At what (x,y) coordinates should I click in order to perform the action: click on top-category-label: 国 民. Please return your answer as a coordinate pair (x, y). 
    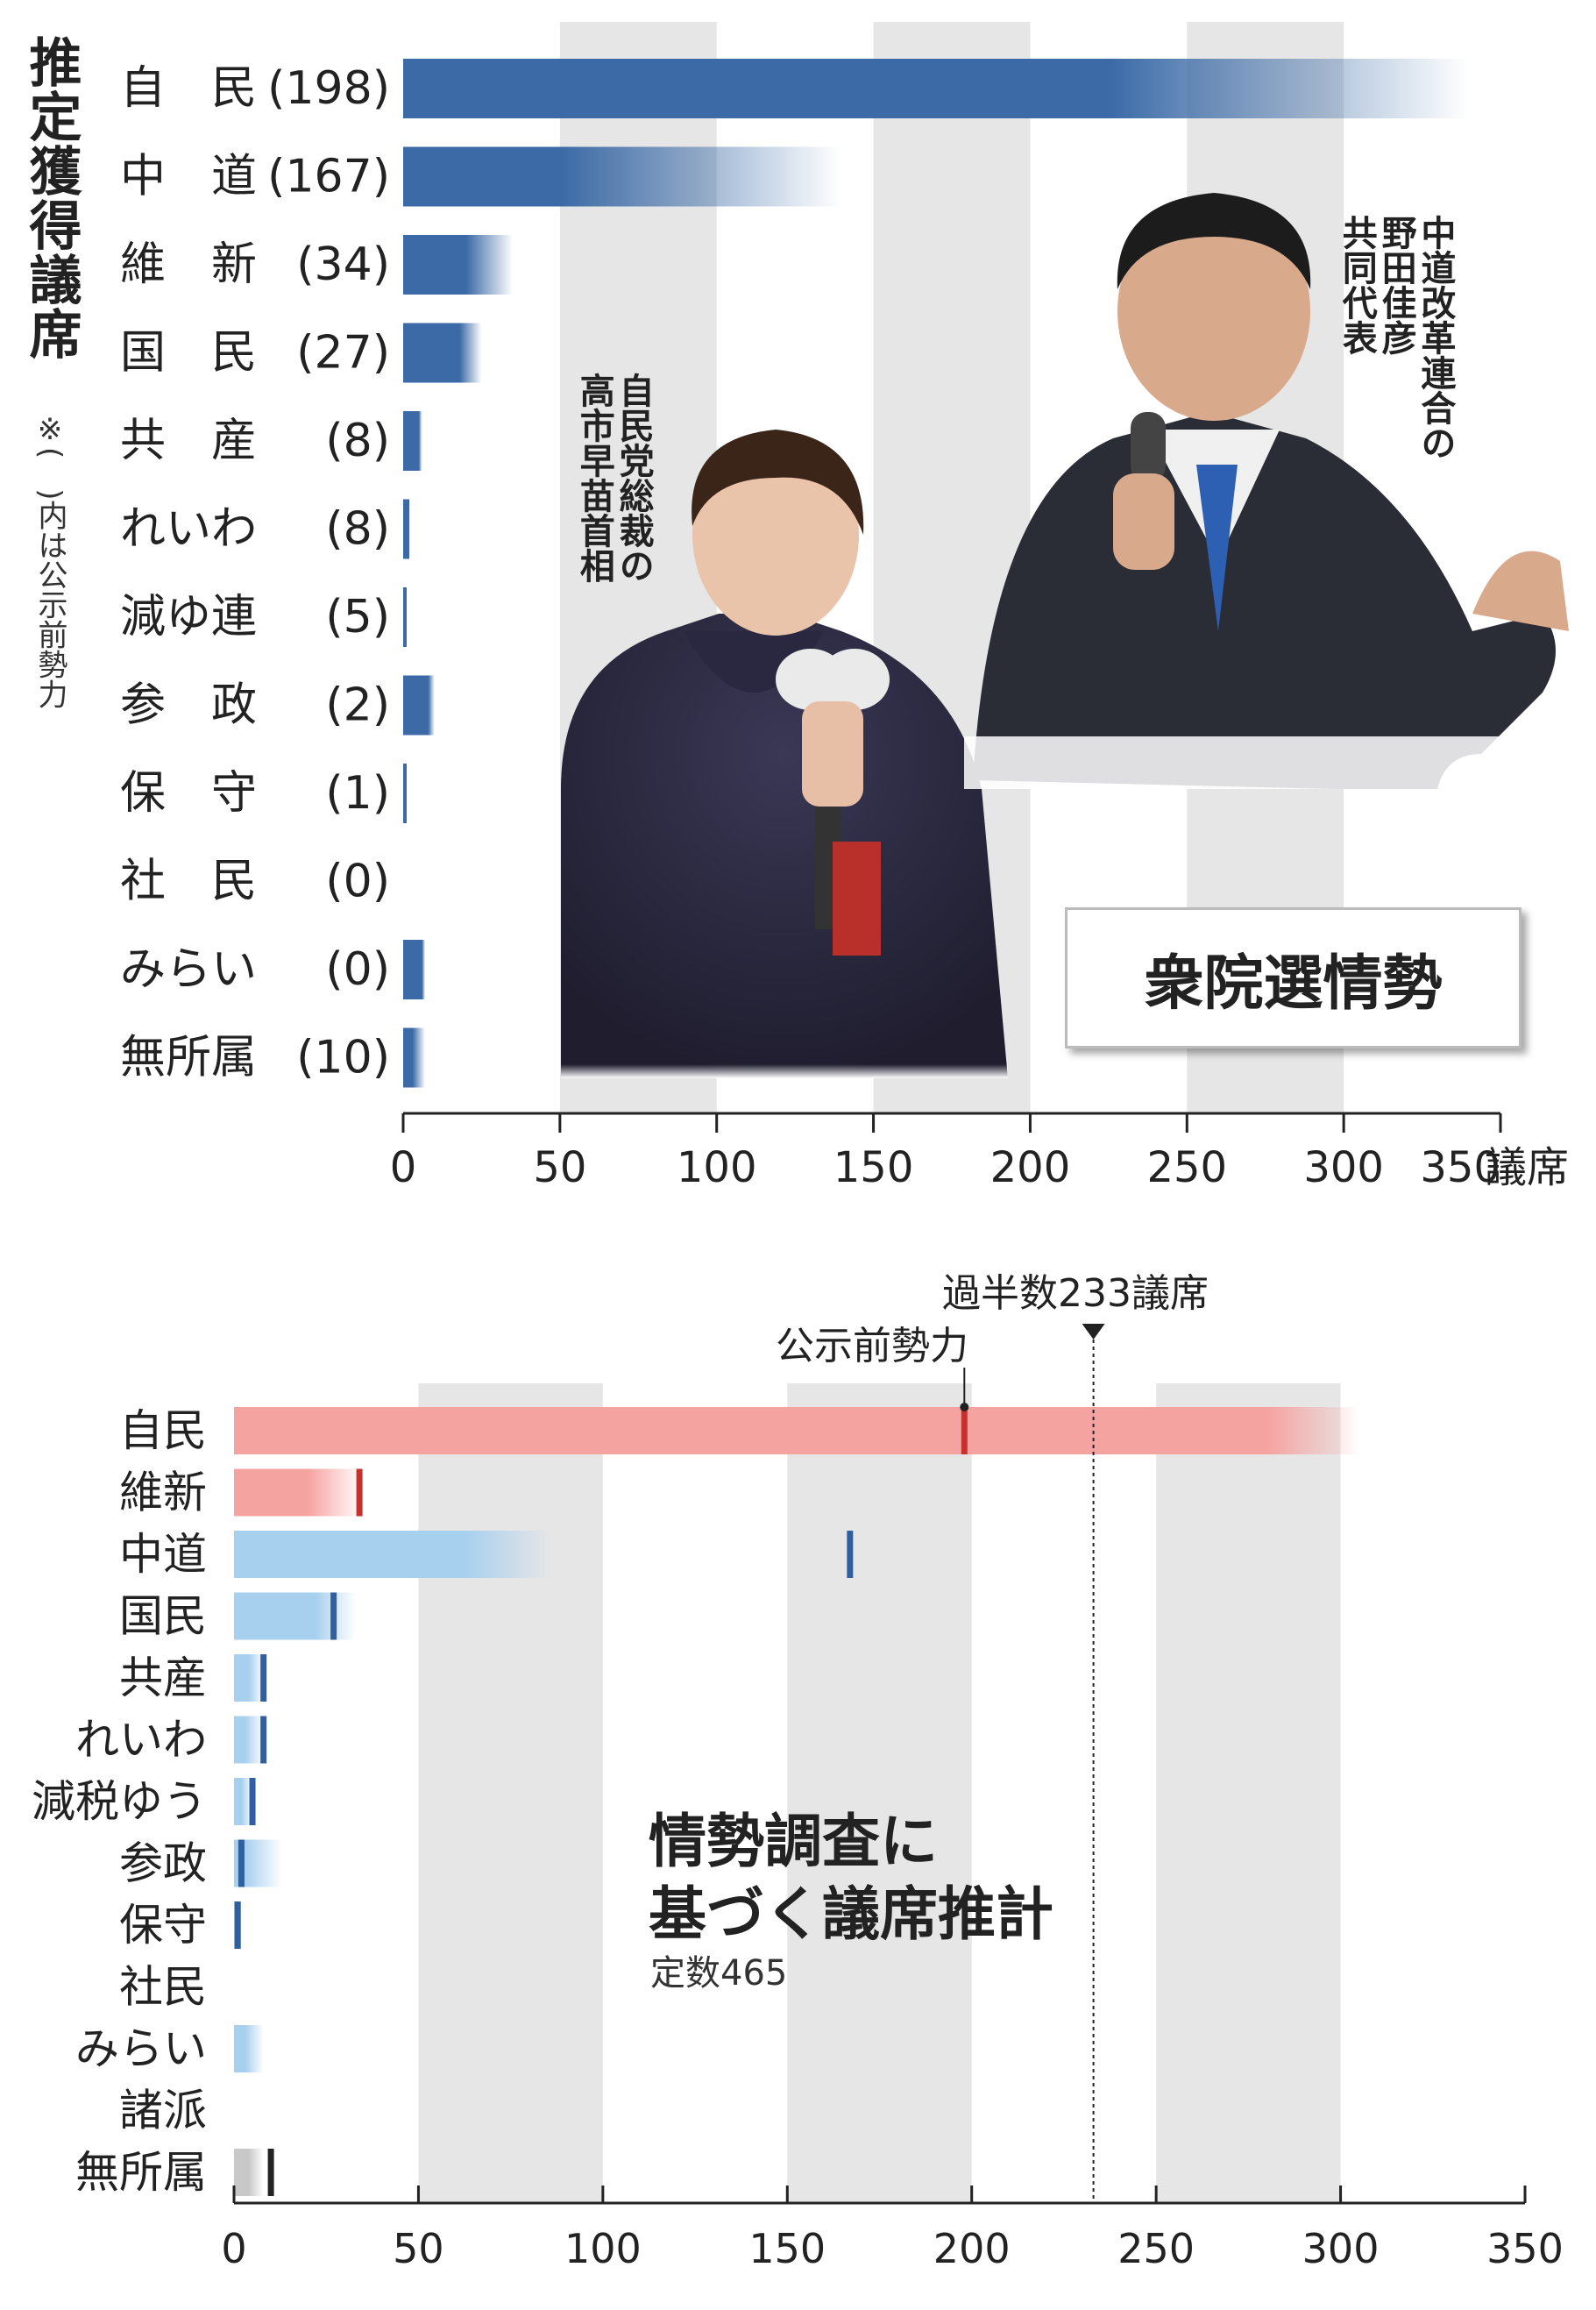
    Looking at the image, I should click on (188, 354).